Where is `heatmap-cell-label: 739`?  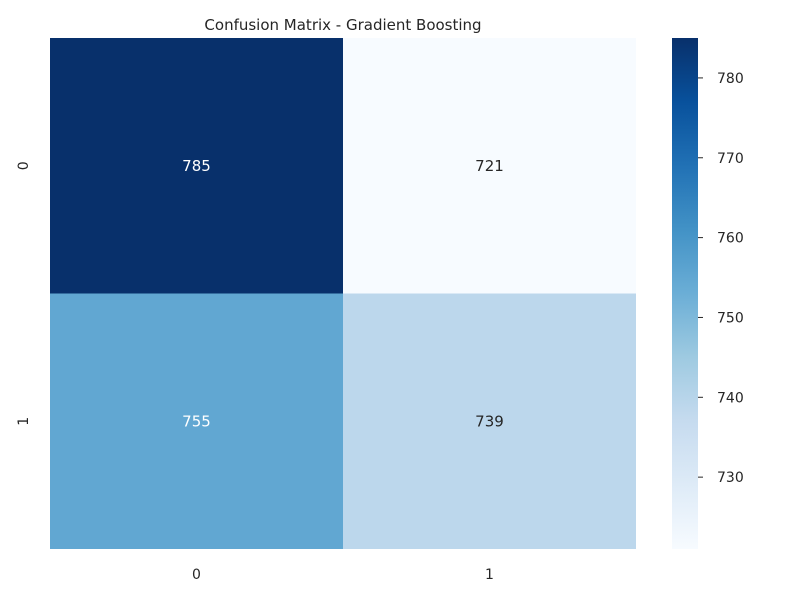
heatmap-cell-label: 739 is located at coordinates (489, 421).